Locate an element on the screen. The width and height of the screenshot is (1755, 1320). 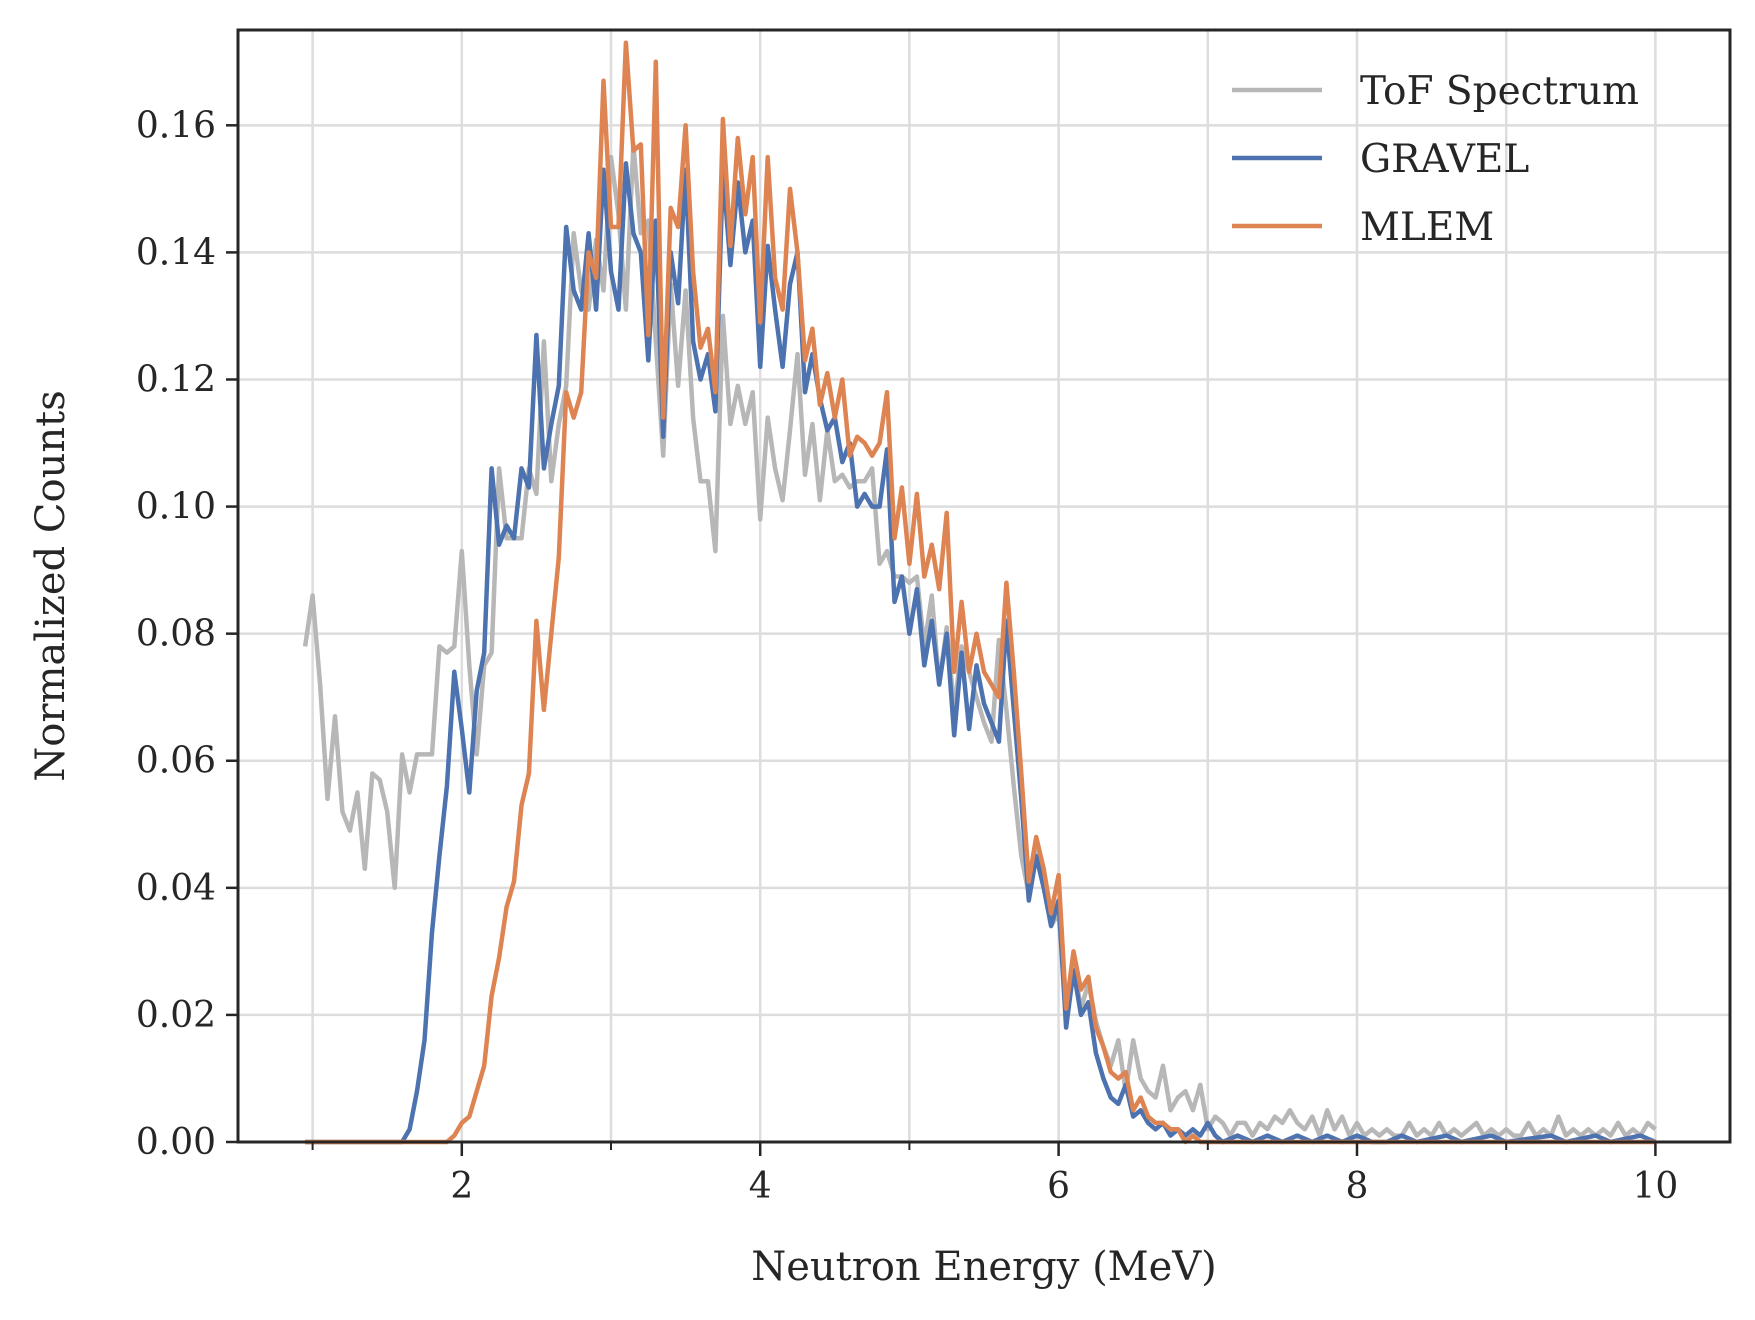
y-tick-label: 0.12 is located at coordinates (176, 379).